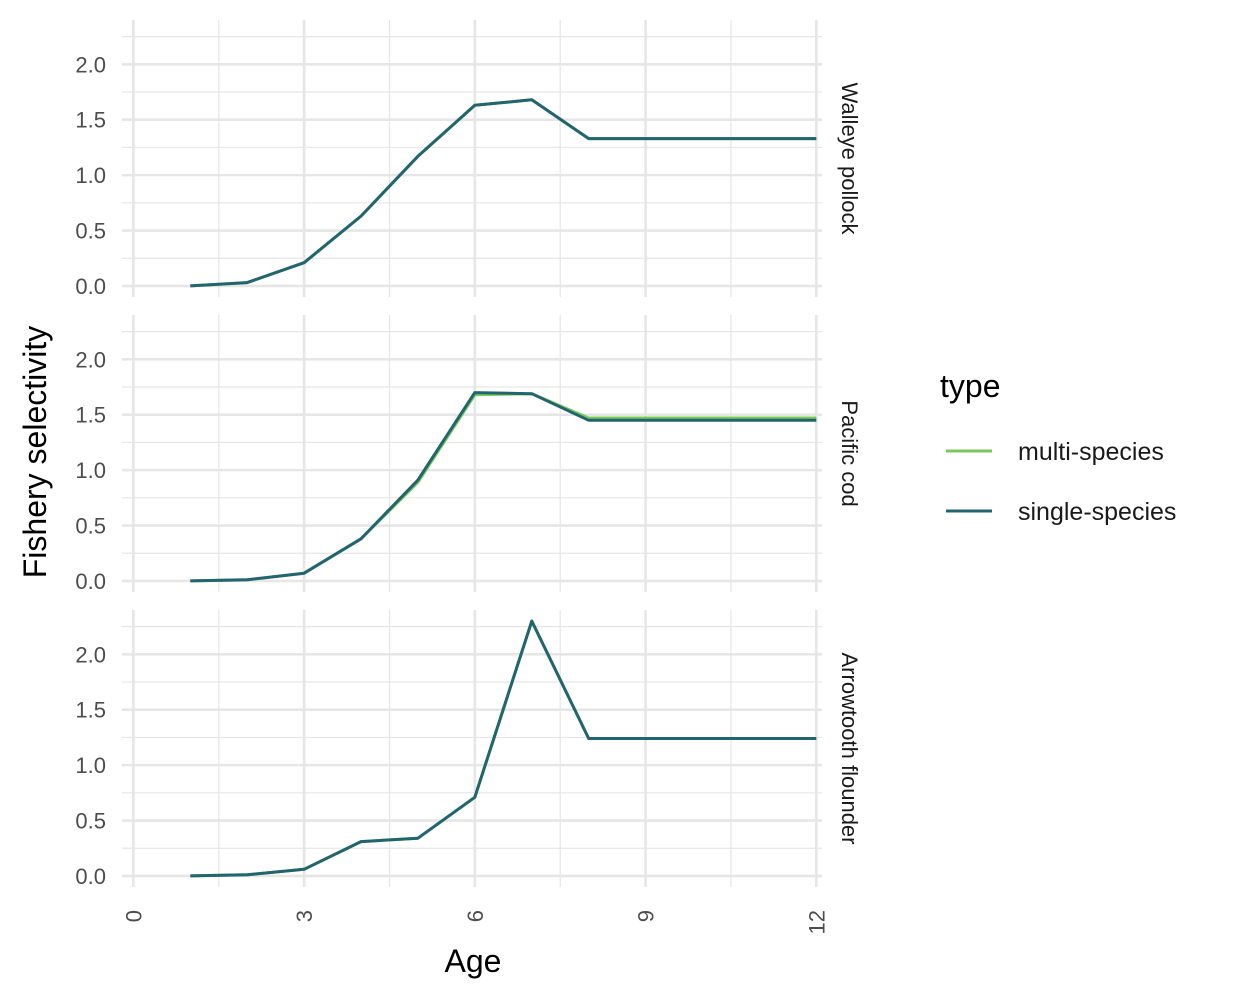 The image size is (1250, 1000). I want to click on facet-label-arrowtooth-flounder: Arrowtooth flounder, so click(849, 749).